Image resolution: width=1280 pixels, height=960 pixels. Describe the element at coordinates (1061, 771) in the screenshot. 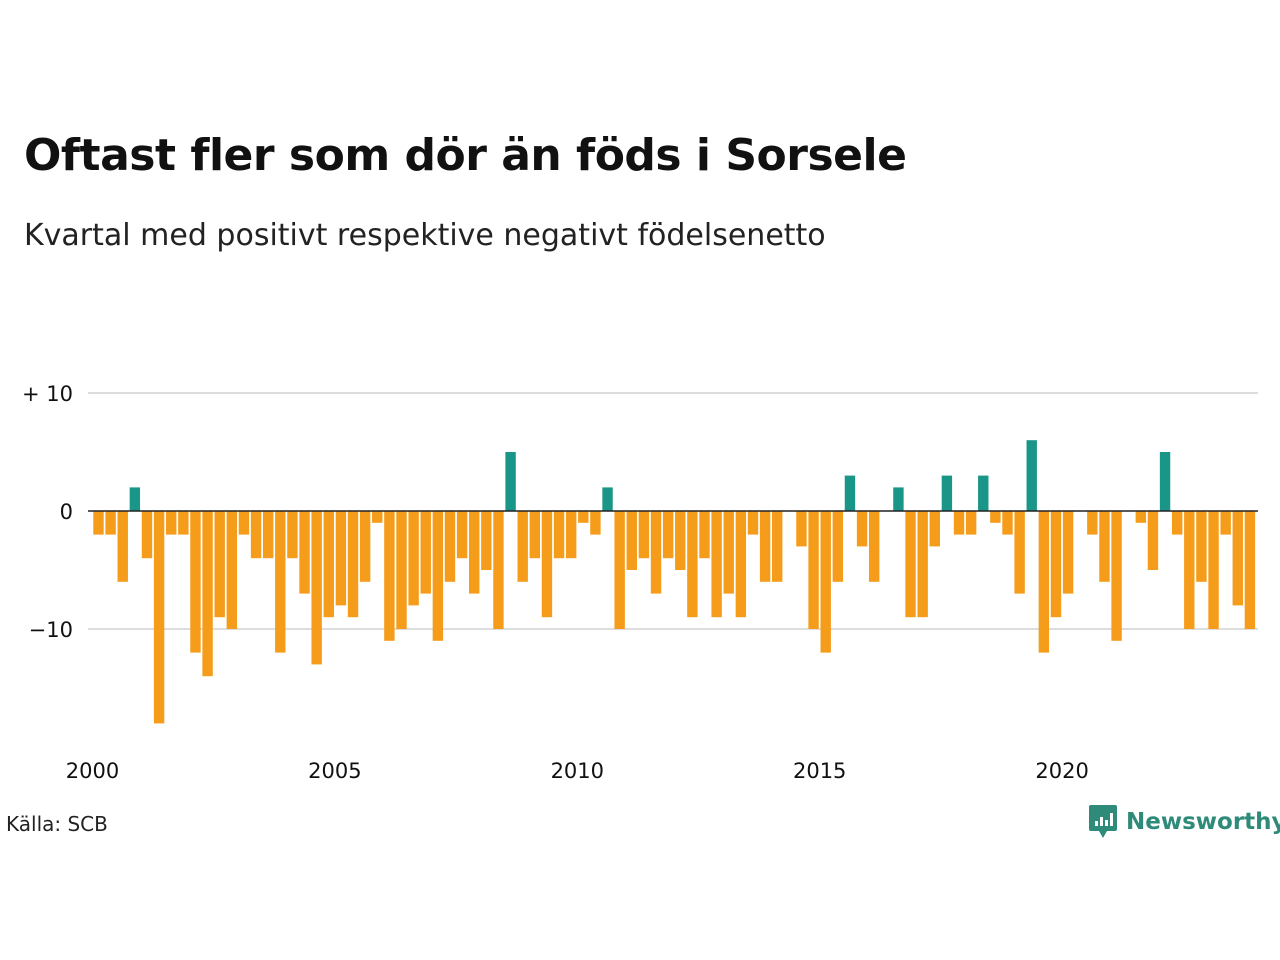

I see `x-tick-label: 2020` at that location.